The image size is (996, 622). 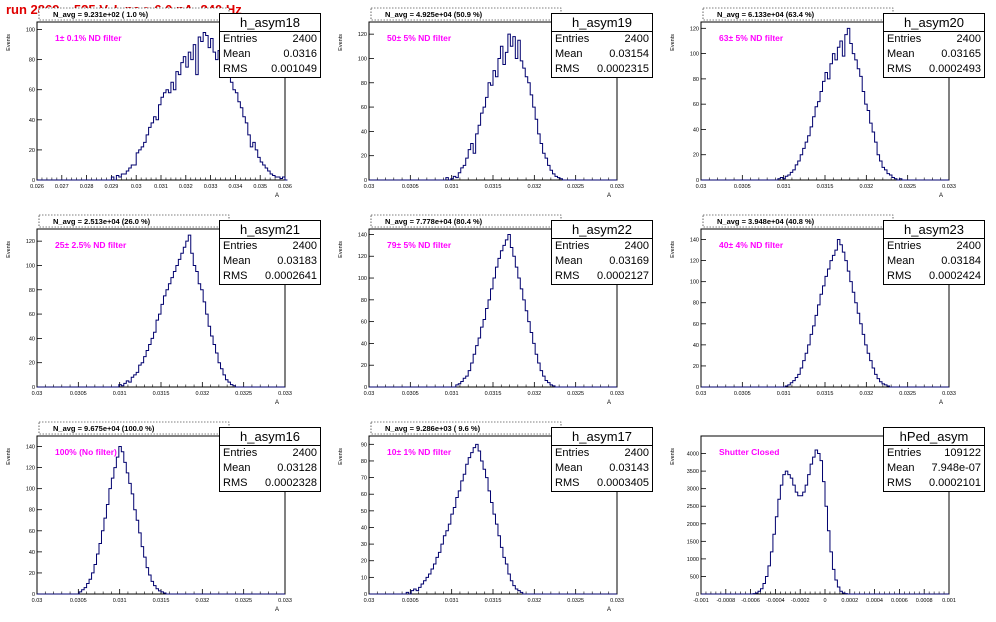 What do you see at coordinates (101, 14) in the screenshot?
I see `navg-label: N_avg = 9.231e+02 ( 1.0 %)` at bounding box center [101, 14].